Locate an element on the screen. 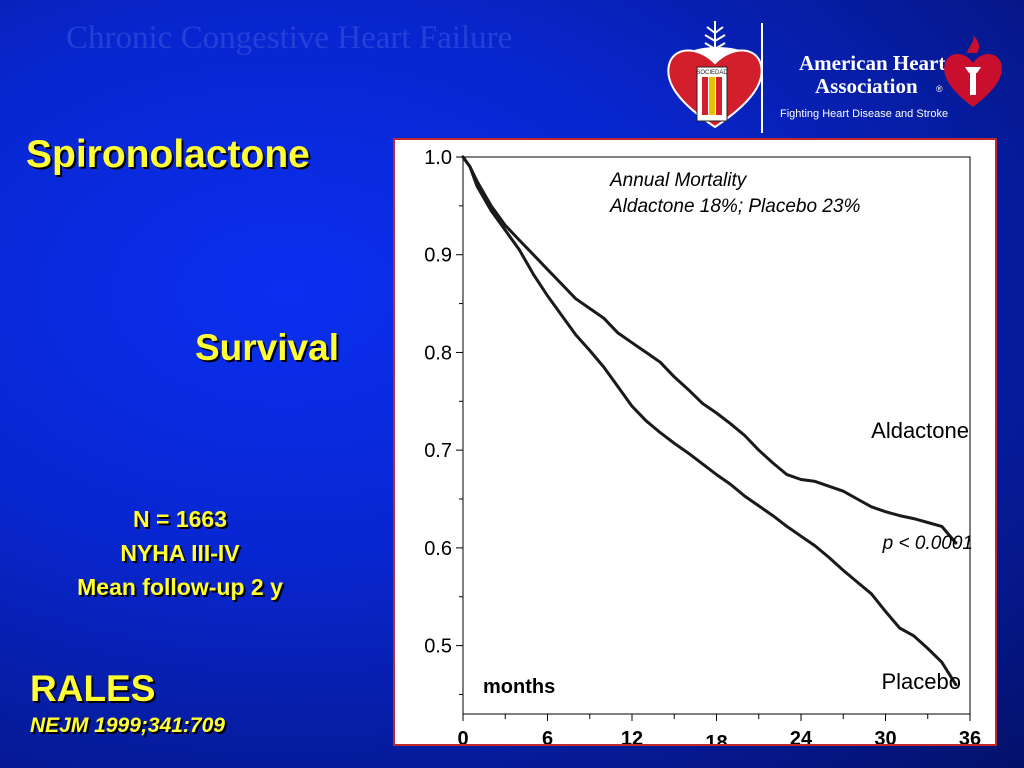 The width and height of the screenshot is (1024, 768). society-logo-text: SOCIEDAD is located at coordinates (712, 73).